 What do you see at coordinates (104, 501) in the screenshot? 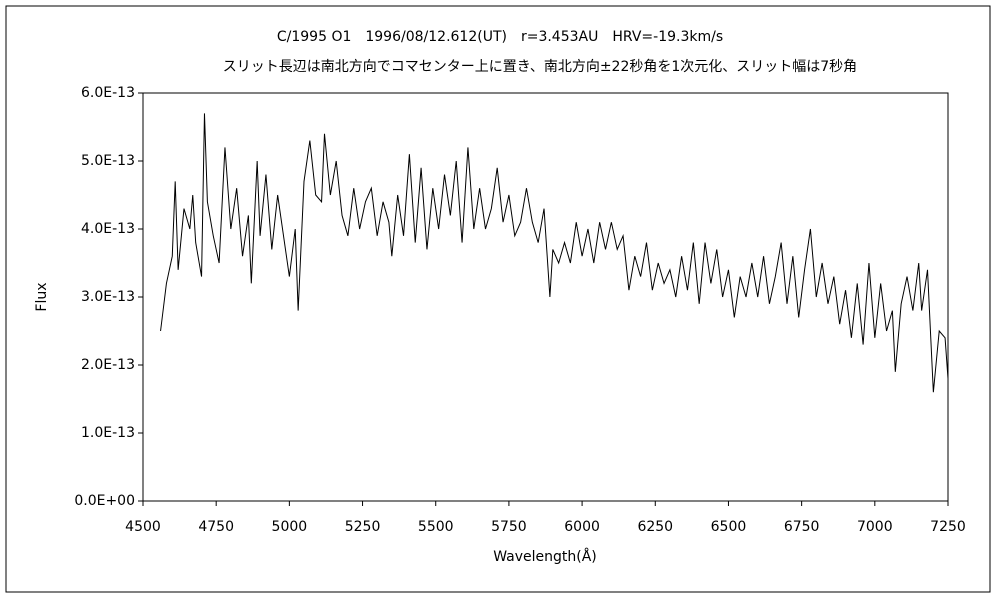
I see `y-tick-label: 0.0E+00` at bounding box center [104, 501].